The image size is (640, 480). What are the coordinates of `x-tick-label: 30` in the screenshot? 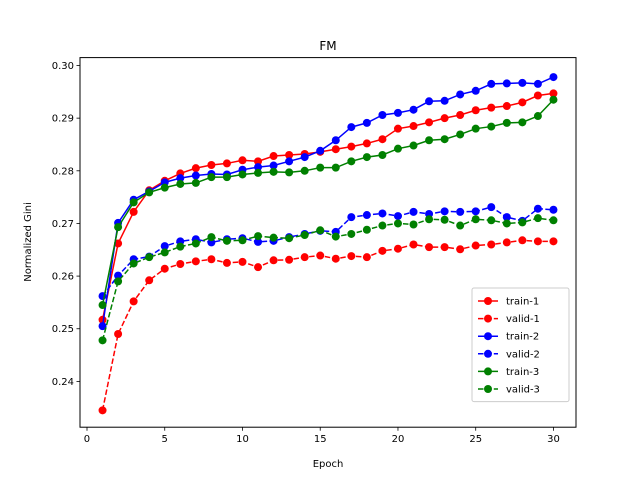 It's located at (553, 439).